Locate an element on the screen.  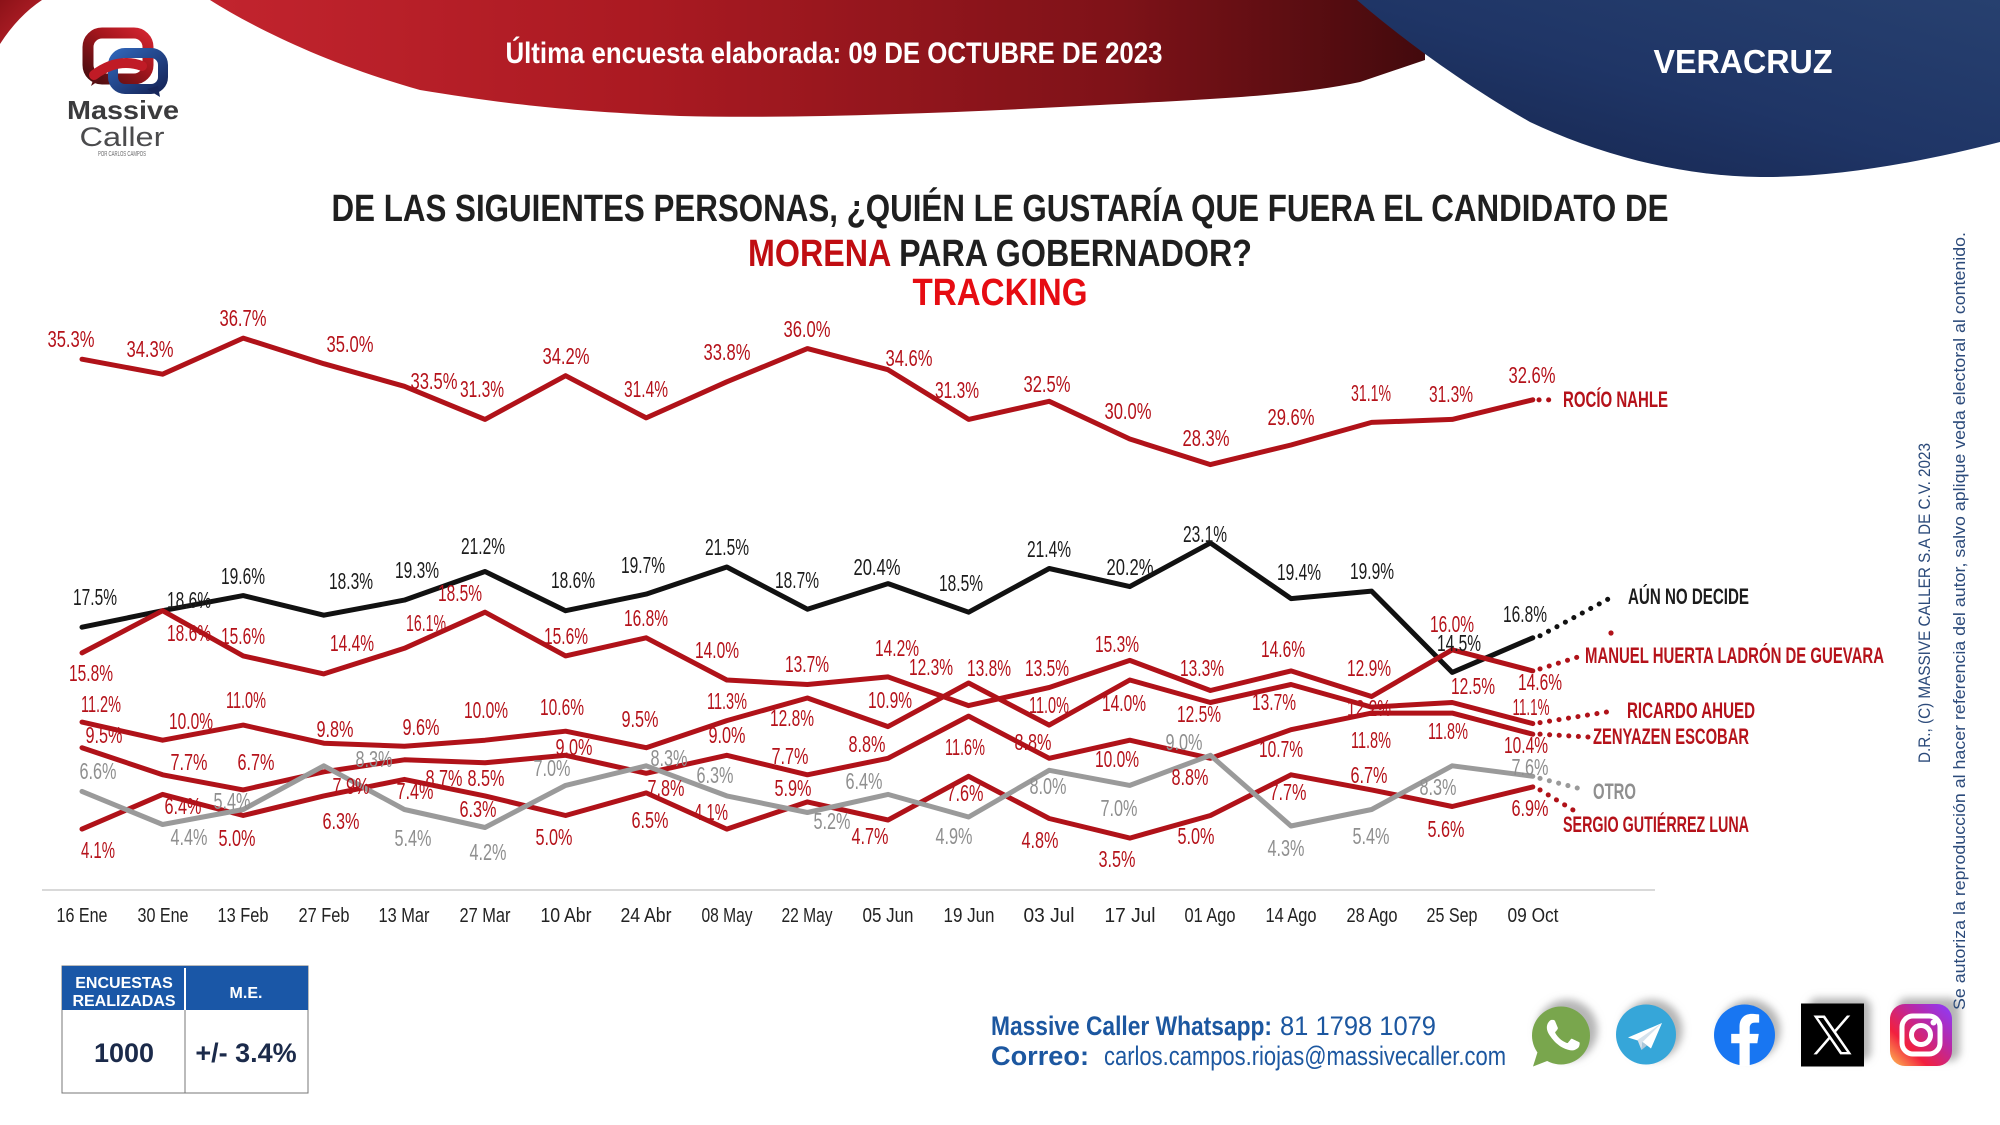
svg-text: 34.6% is located at coordinates (909, 358).